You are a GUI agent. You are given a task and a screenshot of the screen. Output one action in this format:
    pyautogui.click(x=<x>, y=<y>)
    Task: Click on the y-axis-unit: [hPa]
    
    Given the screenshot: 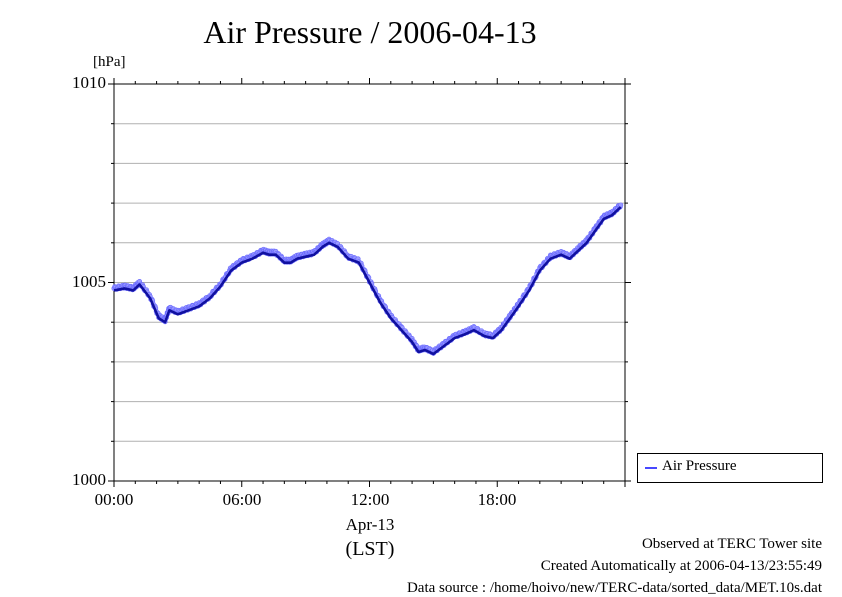 What is the action you would take?
    pyautogui.click(x=109, y=62)
    